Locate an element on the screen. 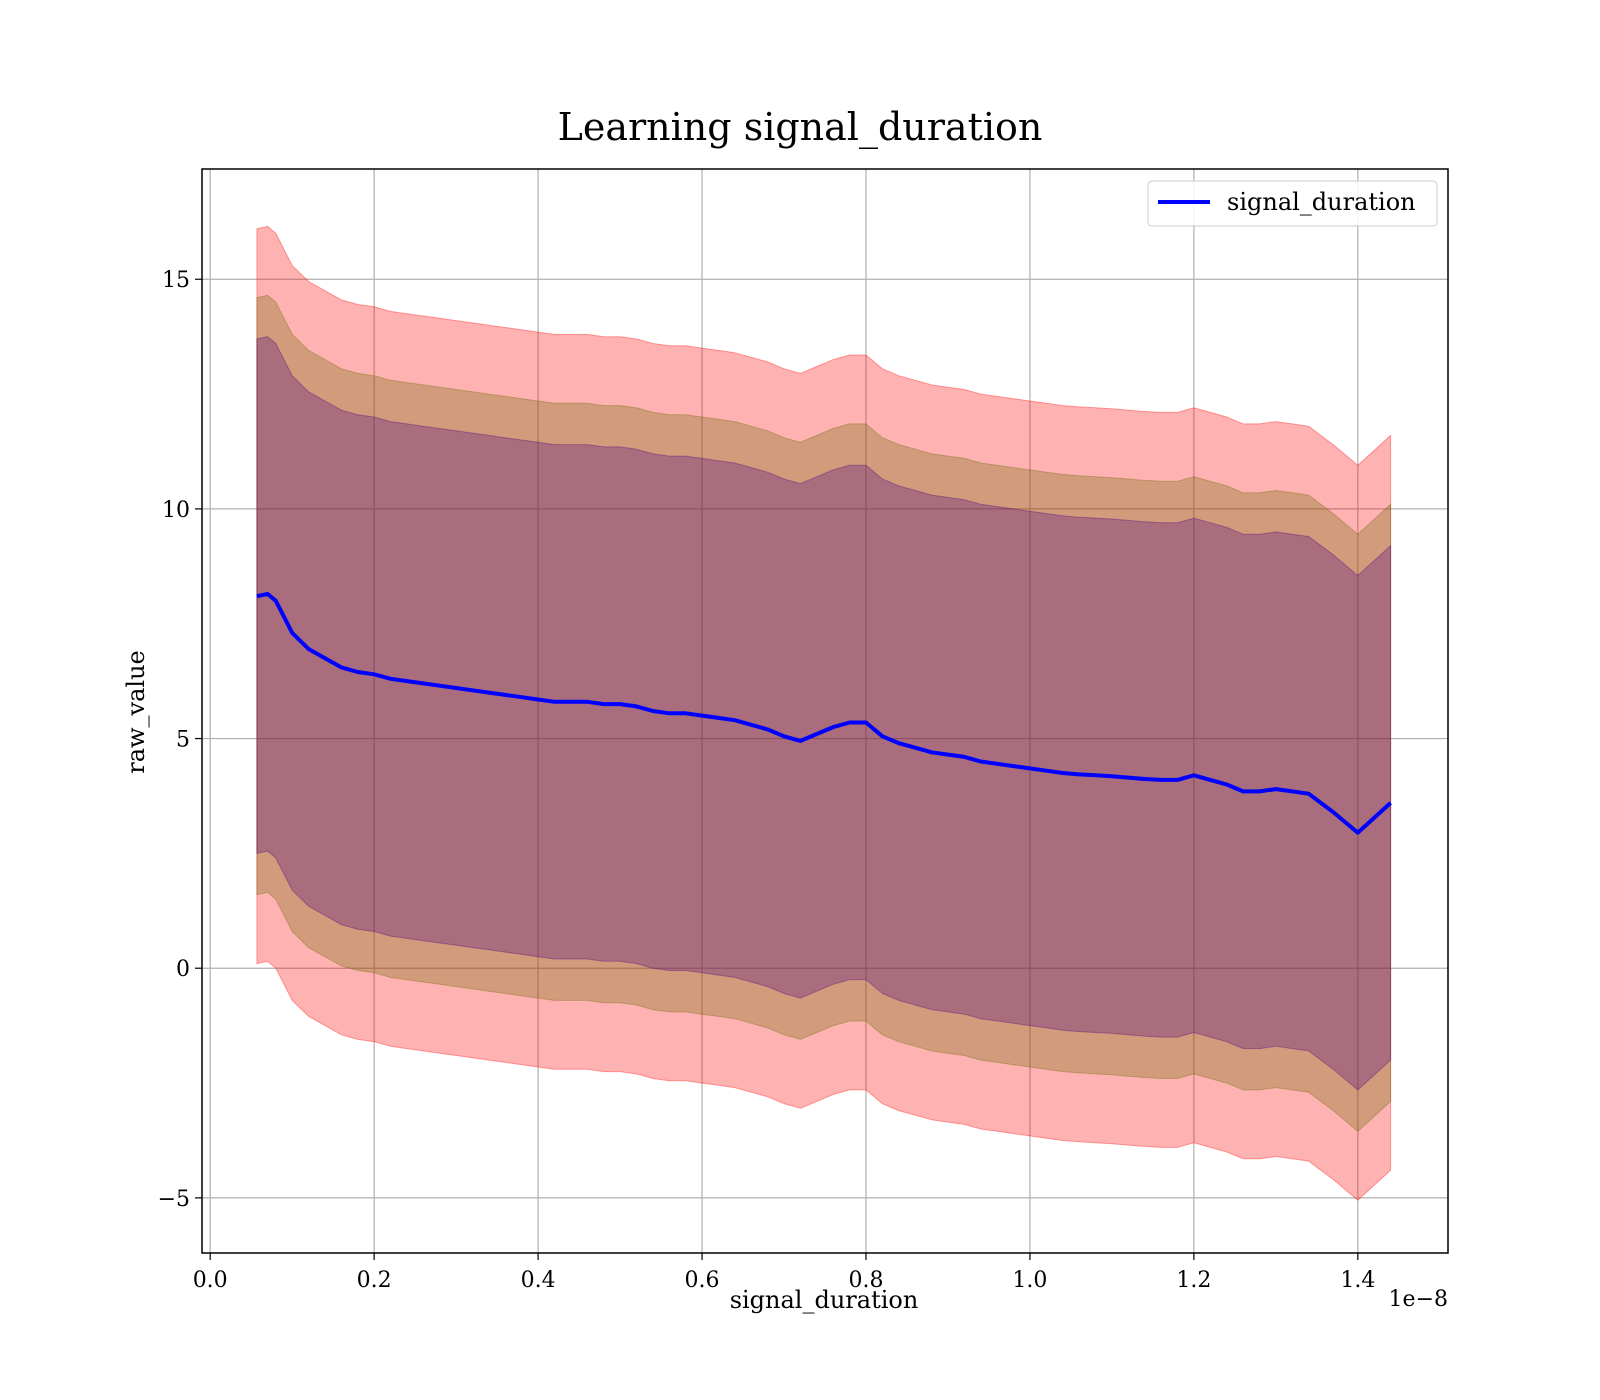 Image resolution: width=1600 pixels, height=1400 pixels. x-tick-label: 1.2 is located at coordinates (1193, 1280).